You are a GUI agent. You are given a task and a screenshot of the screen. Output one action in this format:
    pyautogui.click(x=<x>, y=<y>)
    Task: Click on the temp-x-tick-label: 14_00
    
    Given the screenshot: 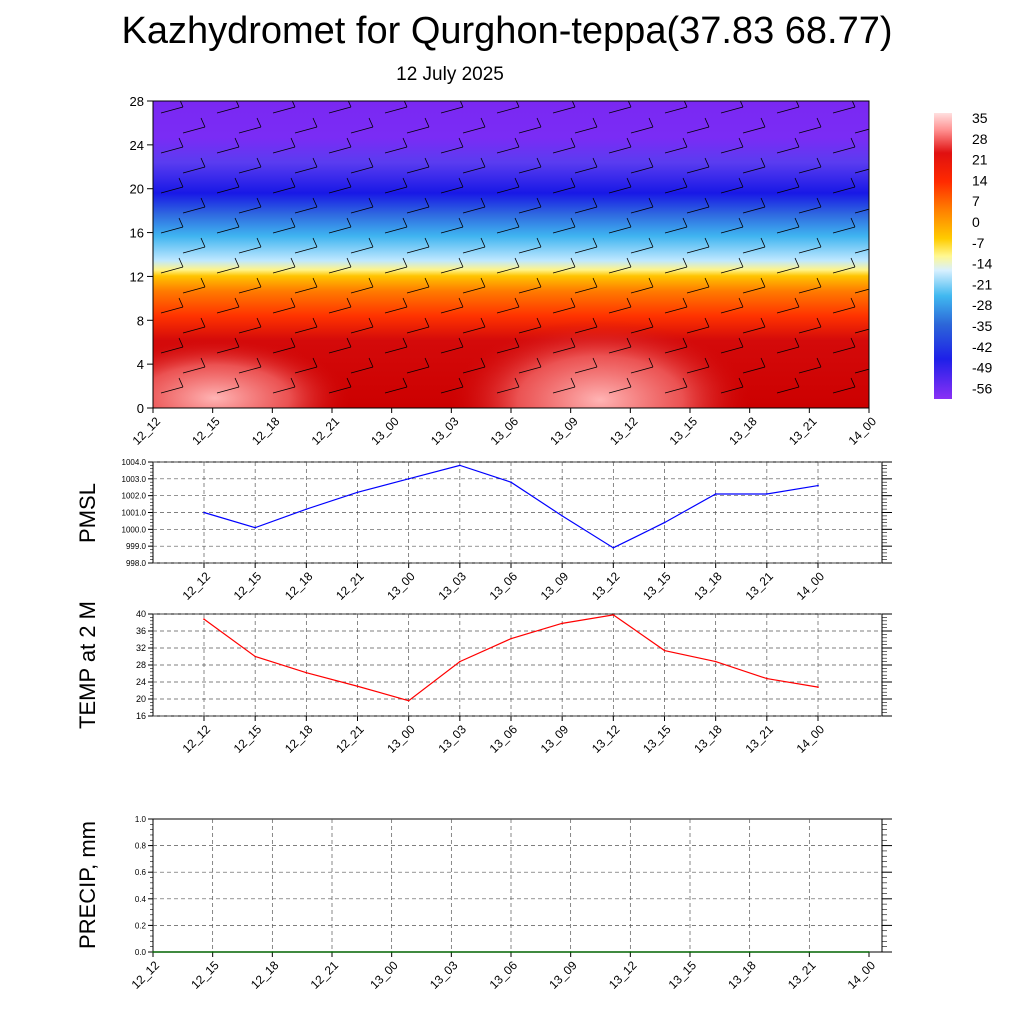 What is the action you would take?
    pyautogui.click(x=811, y=739)
    